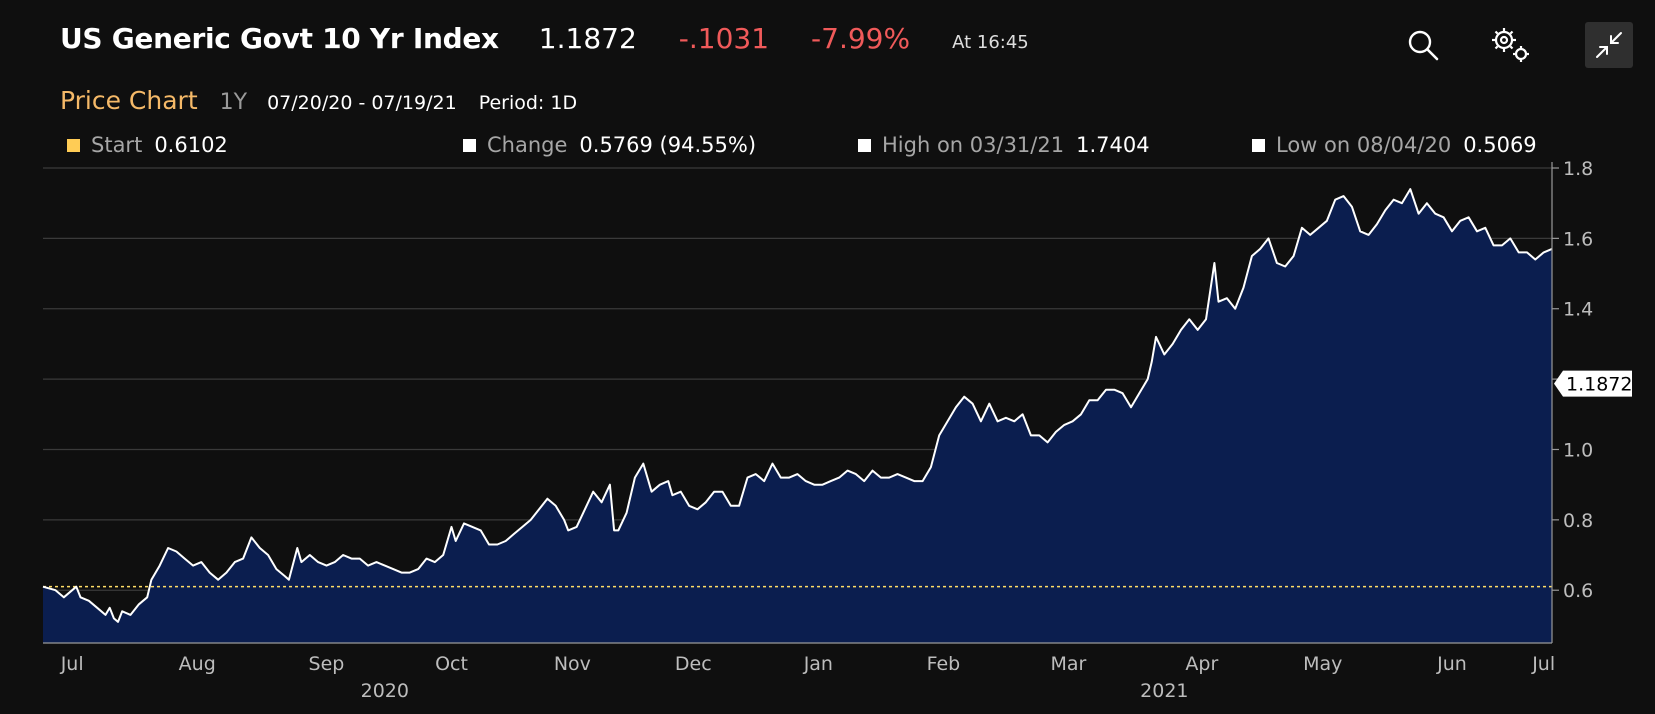 The width and height of the screenshot is (1655, 714). Describe the element at coordinates (1578, 239) in the screenshot. I see `y-tick-label: 1.6` at that location.